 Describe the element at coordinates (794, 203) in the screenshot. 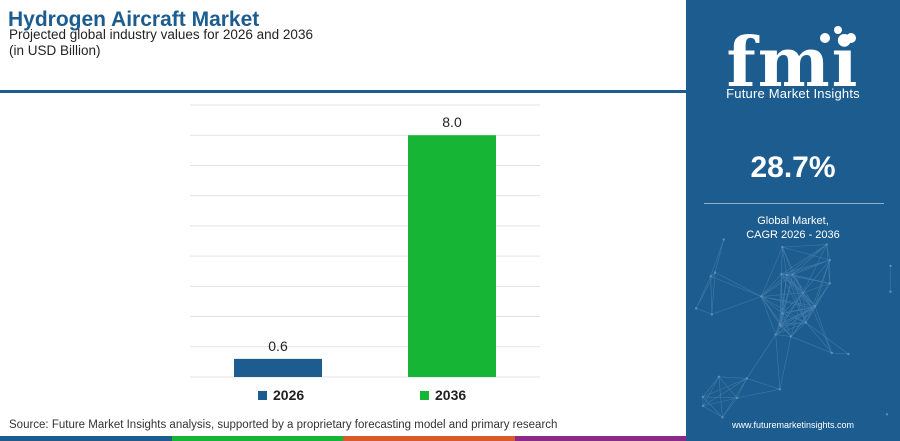

I see `panel-divider` at that location.